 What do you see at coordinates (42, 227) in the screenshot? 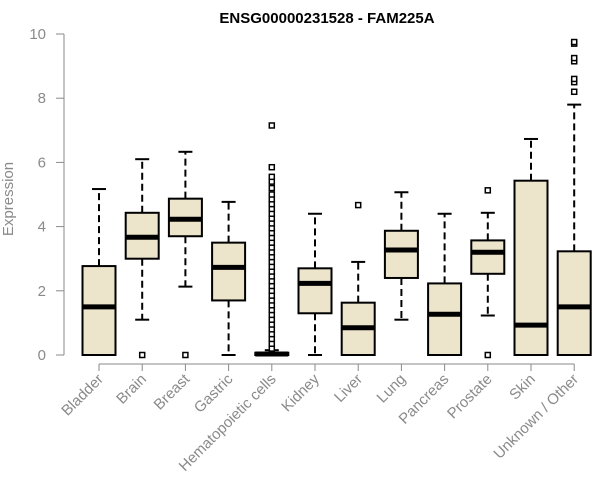
I see `y-tick-label: 4` at bounding box center [42, 227].